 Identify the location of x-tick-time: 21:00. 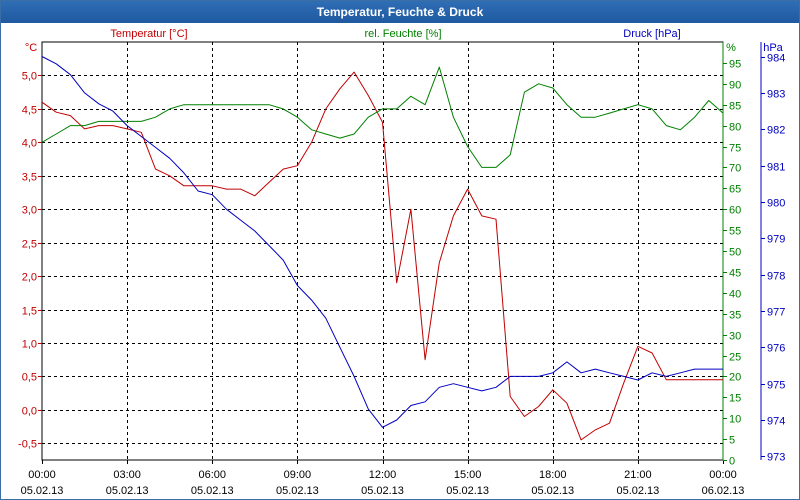
(638, 475).